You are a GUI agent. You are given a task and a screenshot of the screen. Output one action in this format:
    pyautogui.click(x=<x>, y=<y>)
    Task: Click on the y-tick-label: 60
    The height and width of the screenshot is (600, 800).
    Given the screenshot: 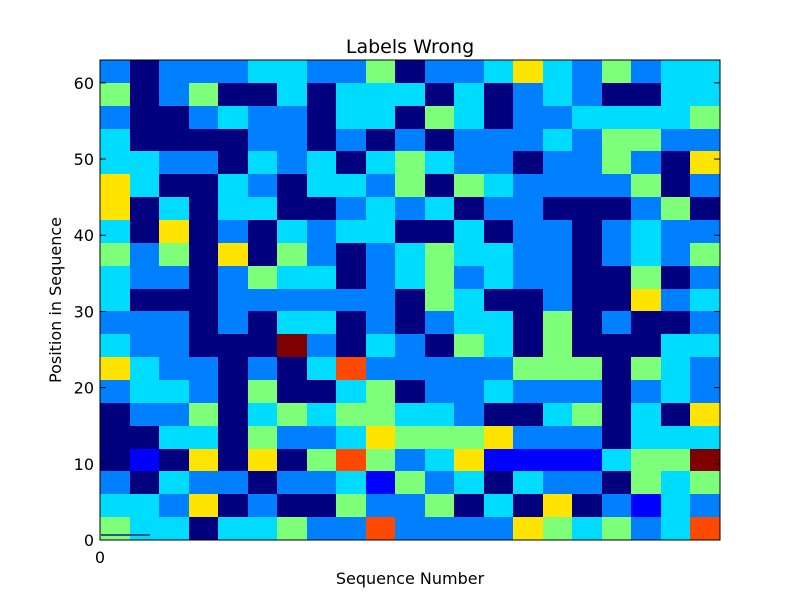 What is the action you would take?
    pyautogui.click(x=84, y=83)
    